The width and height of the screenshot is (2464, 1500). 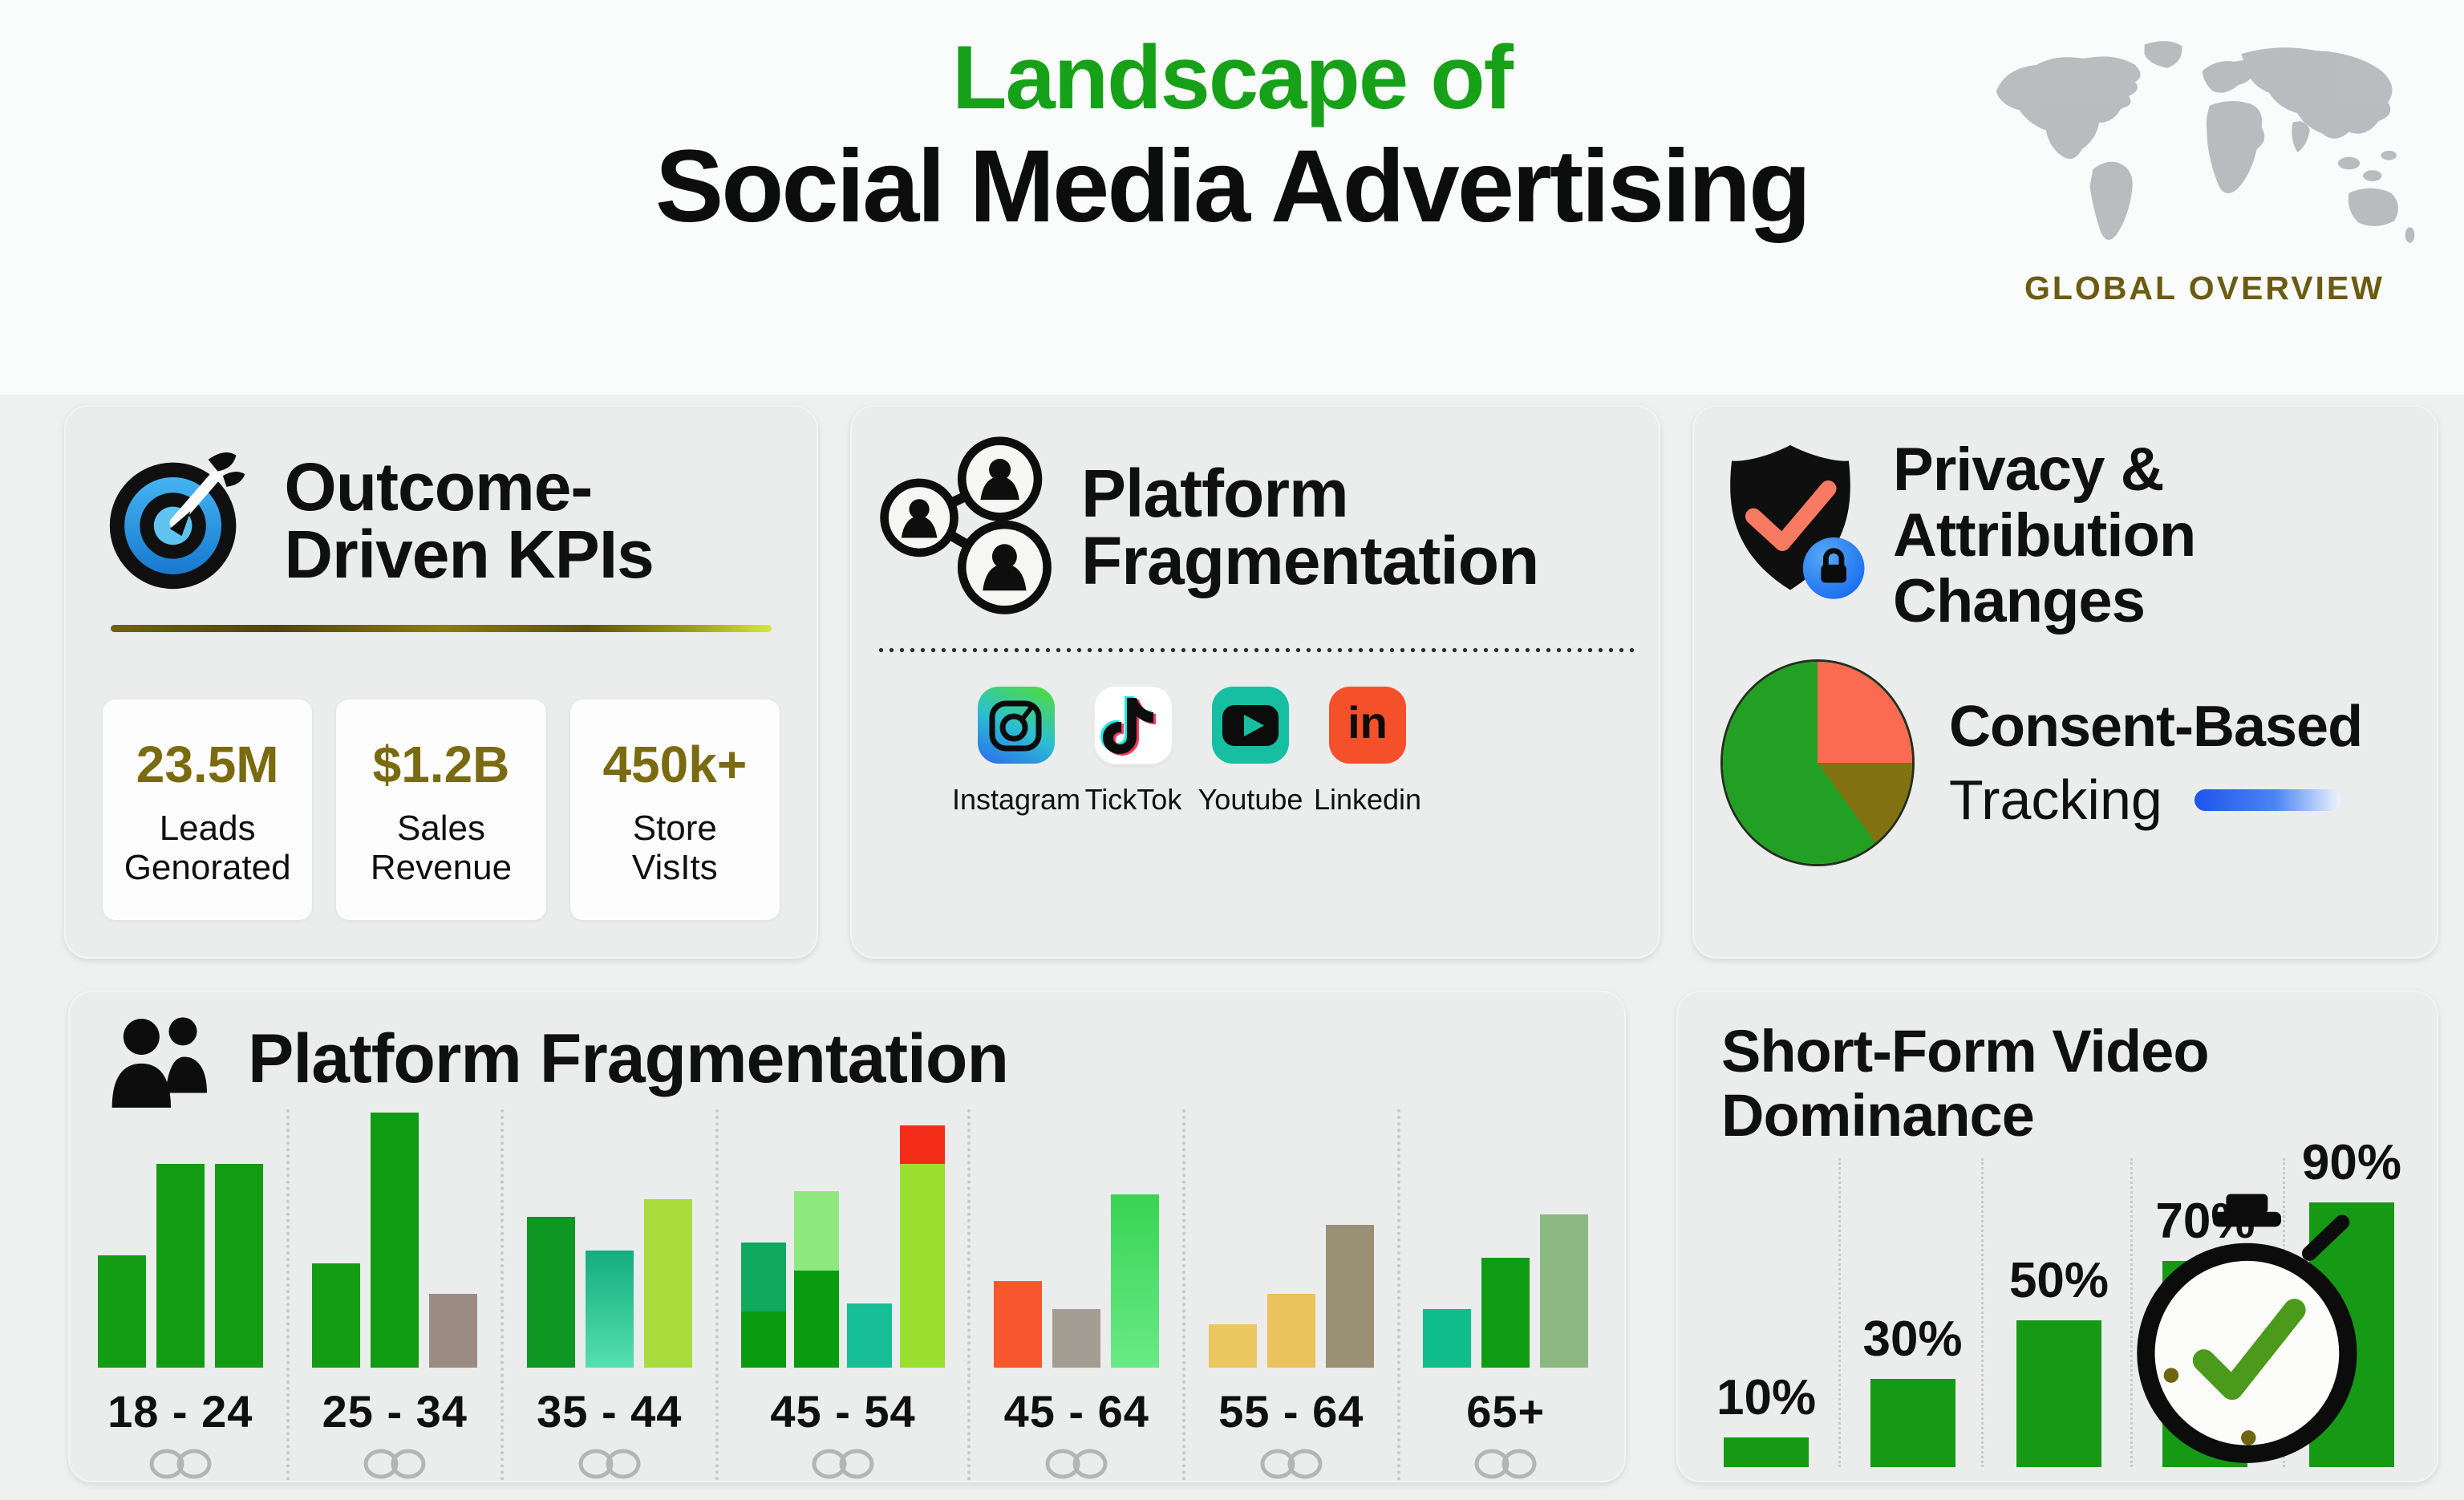 What do you see at coordinates (207, 764) in the screenshot?
I see `stat-leads-value: 23.5M` at bounding box center [207, 764].